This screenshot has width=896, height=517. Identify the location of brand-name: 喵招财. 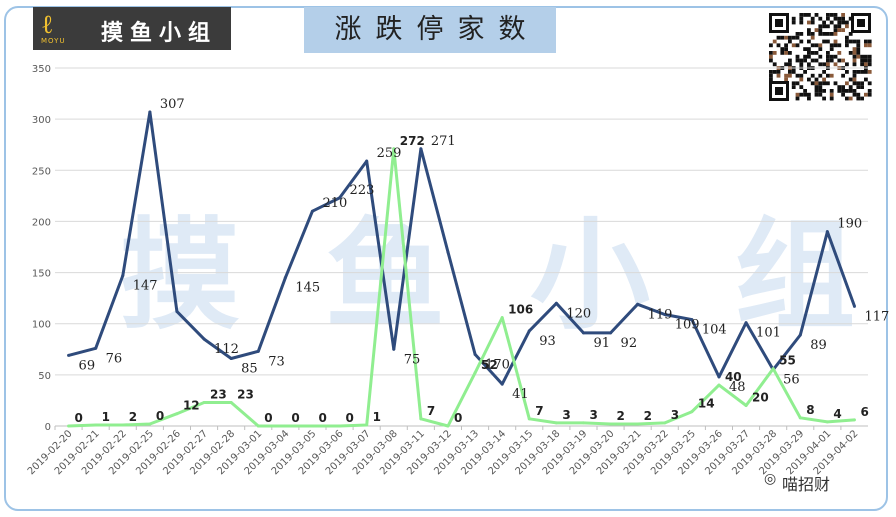
(806, 484).